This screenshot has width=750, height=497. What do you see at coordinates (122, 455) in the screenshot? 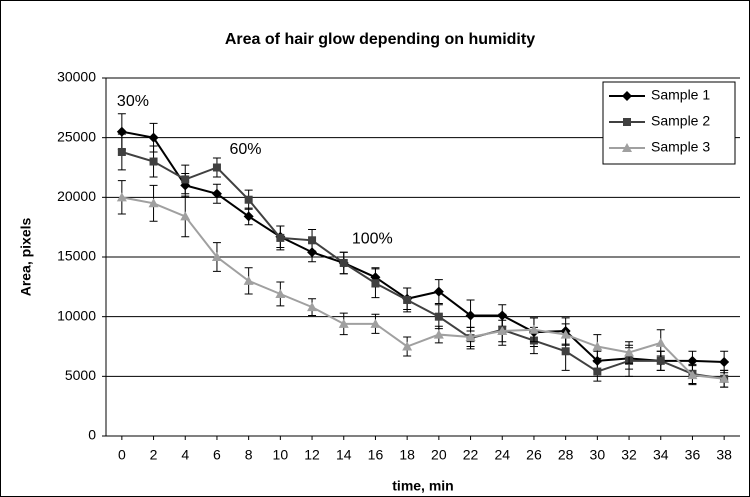
I see `x-tick-label: 0` at bounding box center [122, 455].